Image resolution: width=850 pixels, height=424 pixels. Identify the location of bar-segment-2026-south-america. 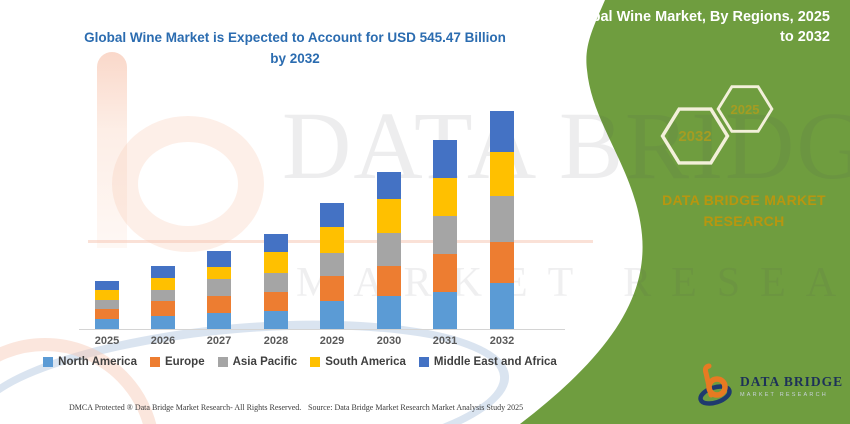
(163, 283).